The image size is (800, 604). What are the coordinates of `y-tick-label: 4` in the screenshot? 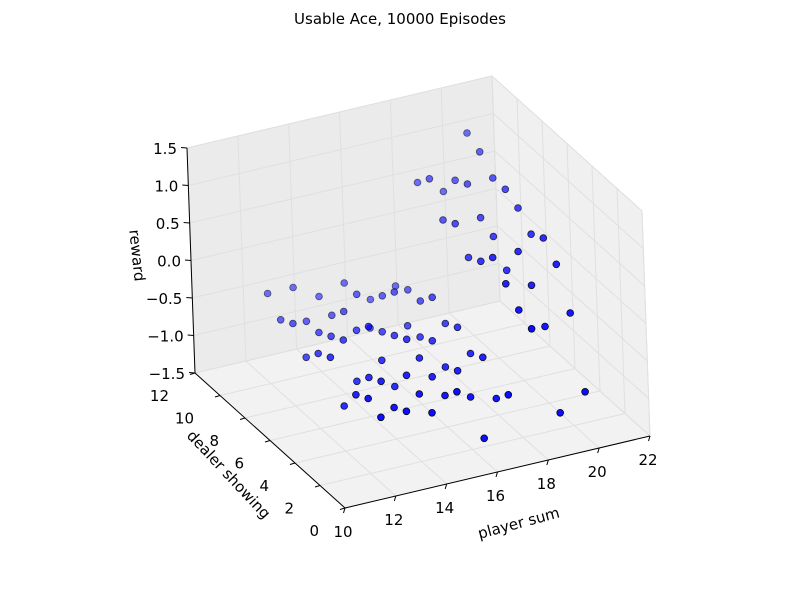 It's located at (264, 486).